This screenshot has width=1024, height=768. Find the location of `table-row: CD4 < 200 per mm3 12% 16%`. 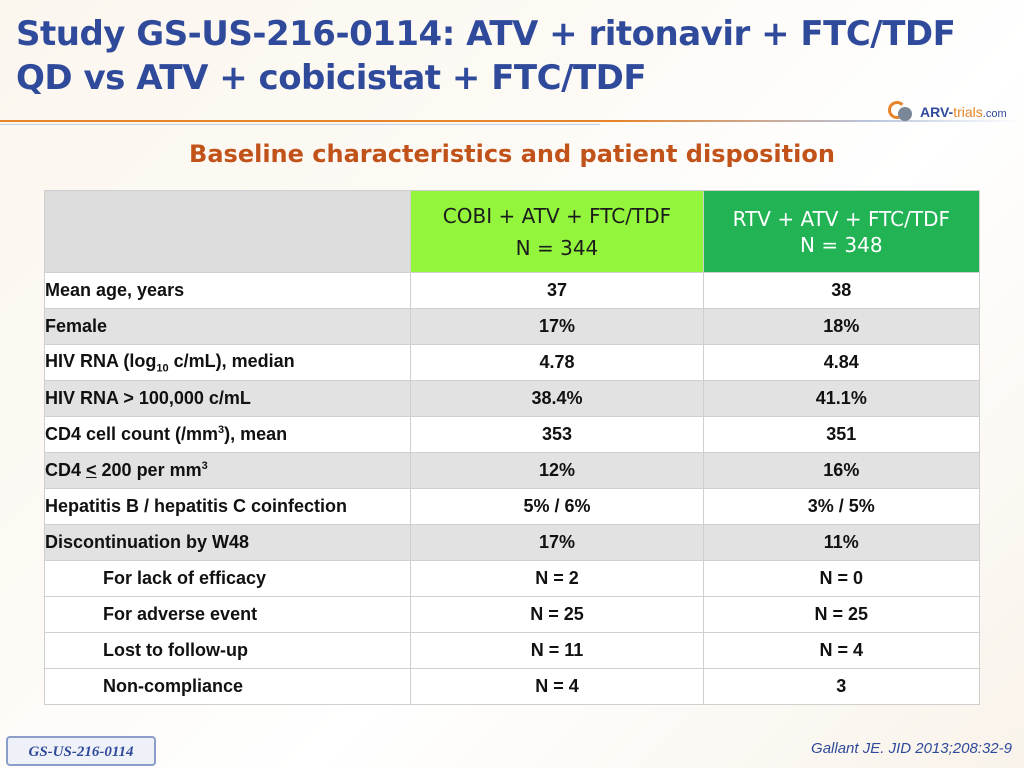

table-row: CD4 < 200 per mm3 12% 16% is located at coordinates (512, 470).